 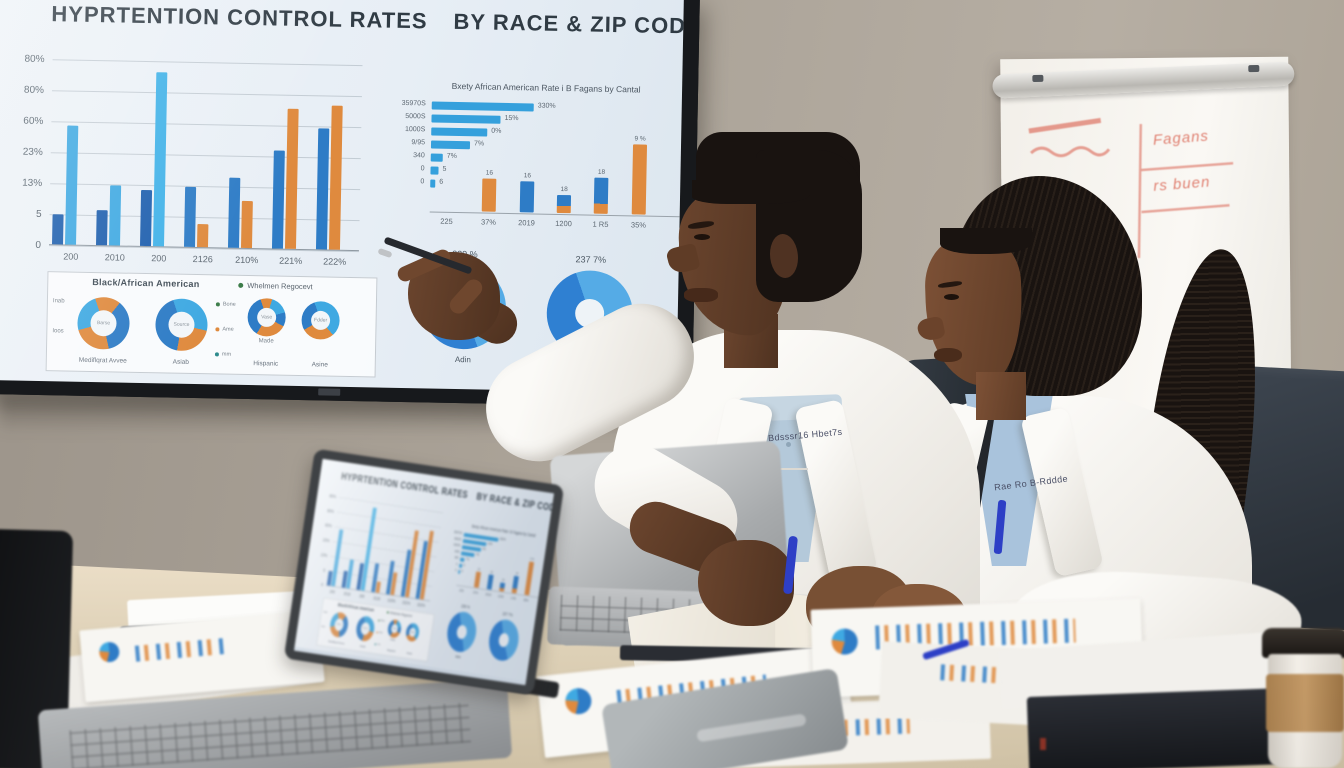 I want to click on mini-legend-item: Bone, so click(x=225, y=304).